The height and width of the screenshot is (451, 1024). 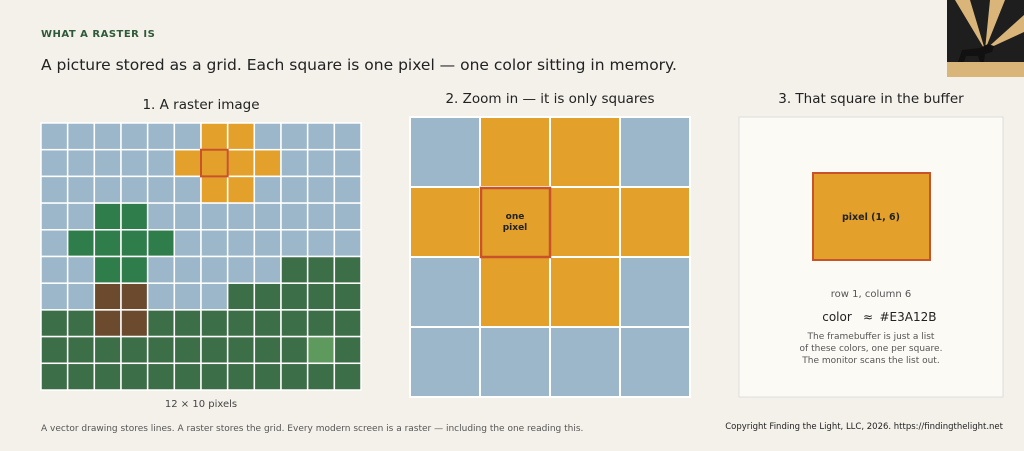 I want to click on zoom-highlight, so click(x=515, y=222).